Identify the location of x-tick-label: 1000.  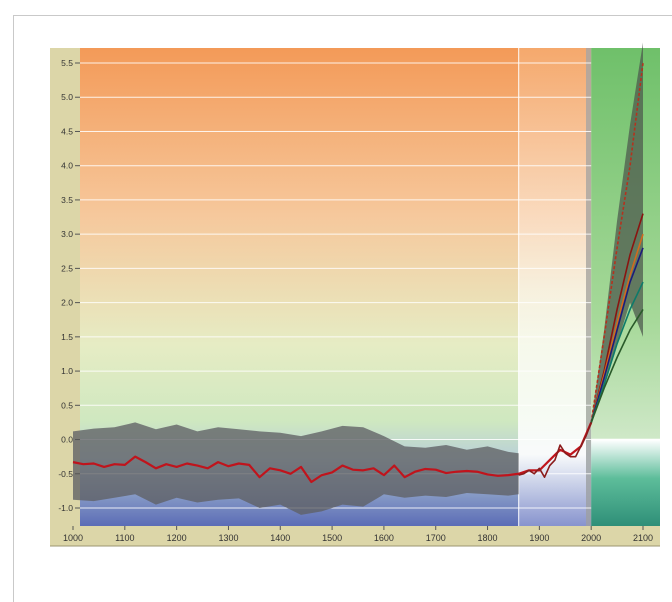
(73, 538).